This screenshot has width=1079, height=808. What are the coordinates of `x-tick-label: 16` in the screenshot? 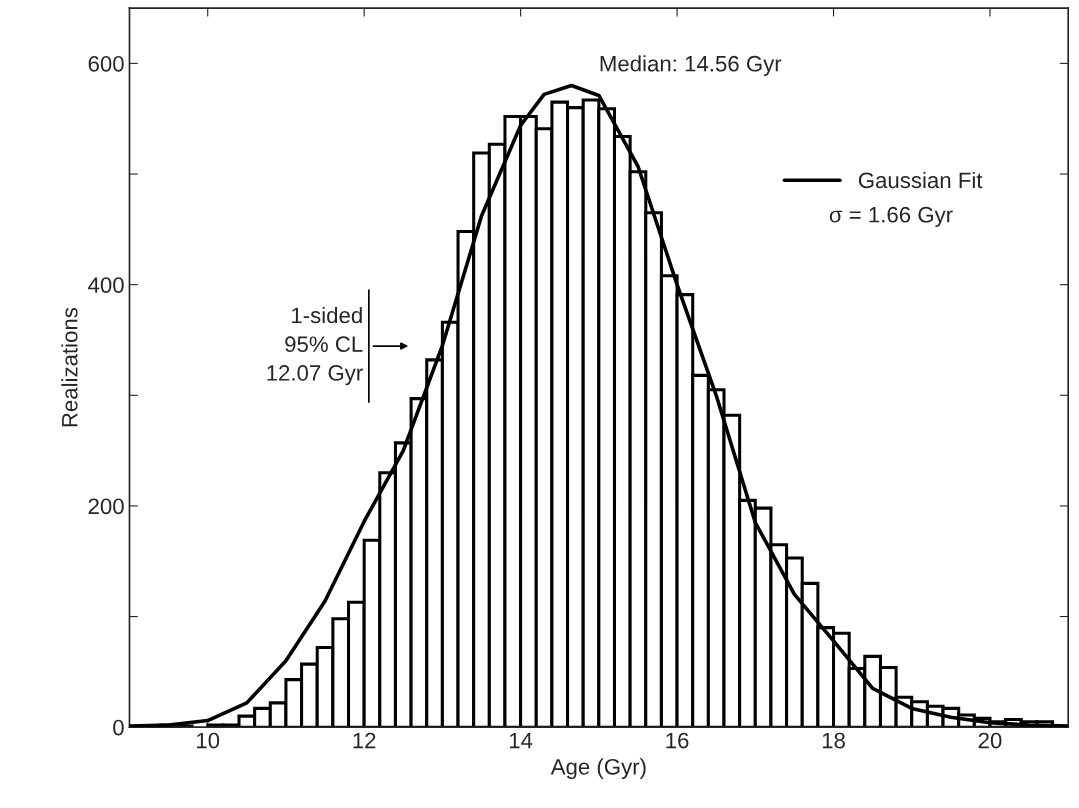 It's located at (677, 740).